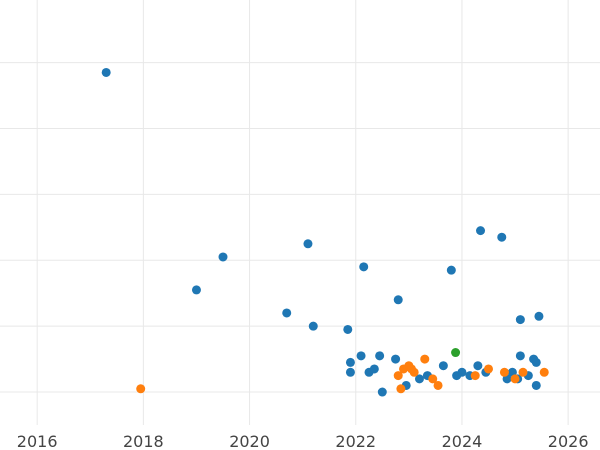  I want to click on x-tick-label: 2018, so click(143, 441).